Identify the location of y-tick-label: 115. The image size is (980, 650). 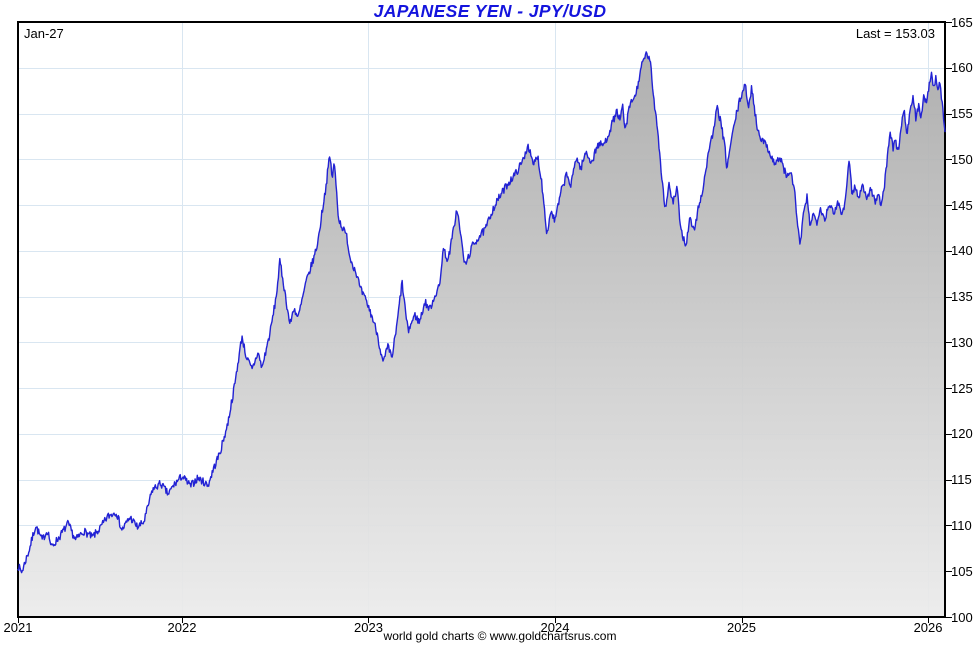
(961, 480).